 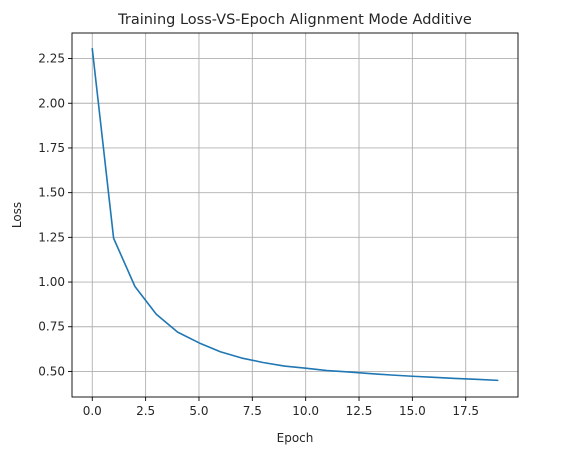 I want to click on x-tick-label: 10.0, so click(x=305, y=411).